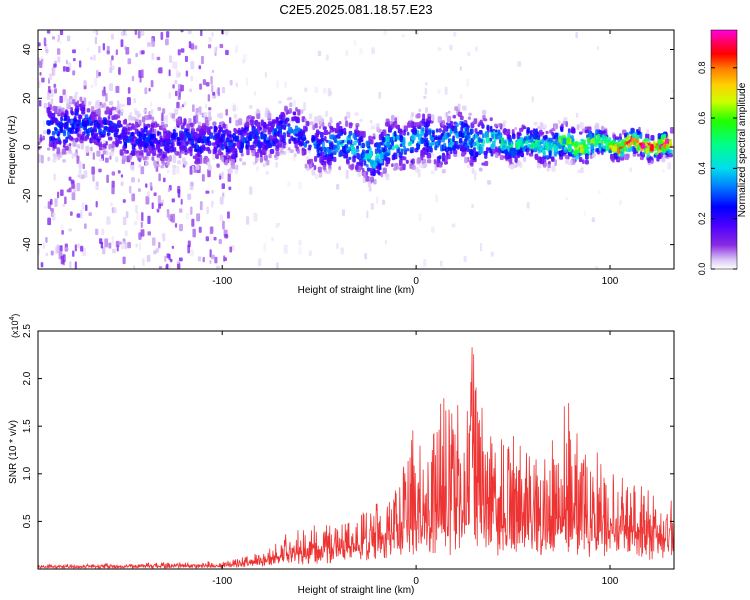 The width and height of the screenshot is (750, 600). I want to click on snr-x-label: Height of straight line (km), so click(356, 590).